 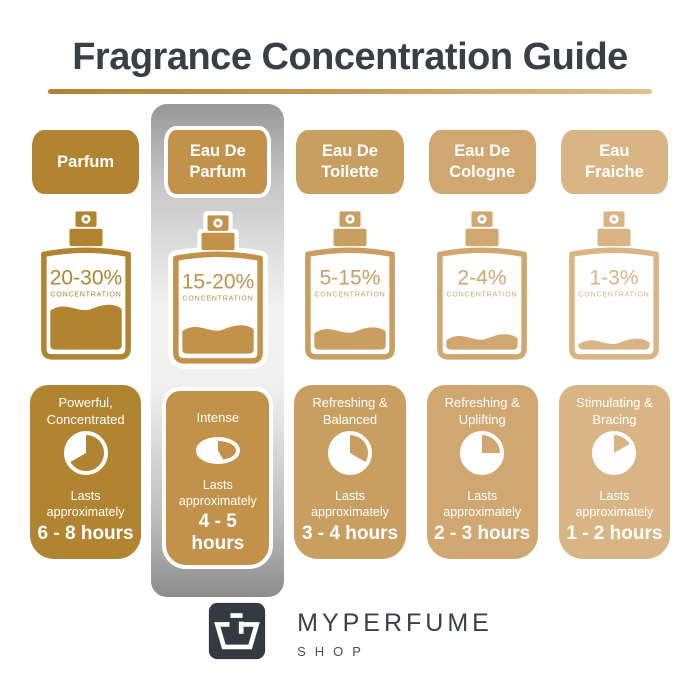 What do you see at coordinates (218, 532) in the screenshot?
I see `duration-value: 4 - 5 hours` at bounding box center [218, 532].